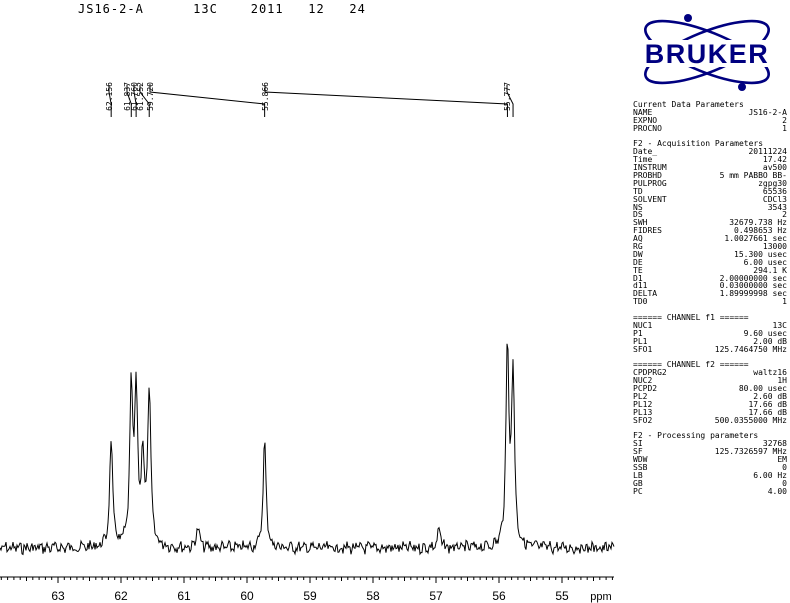  Describe the element at coordinates (710, 168) in the screenshot. I see `param-row: INSTRUM av500` at that location.